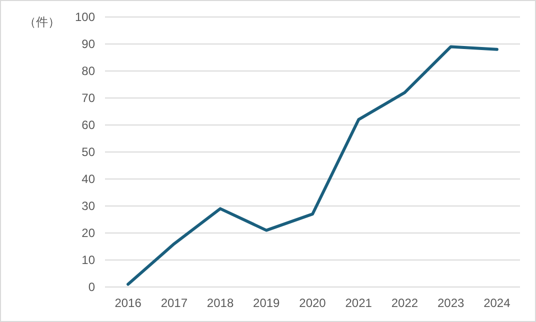 This screenshot has width=536, height=322. I want to click on y-tick-label: 80, so click(89, 71).